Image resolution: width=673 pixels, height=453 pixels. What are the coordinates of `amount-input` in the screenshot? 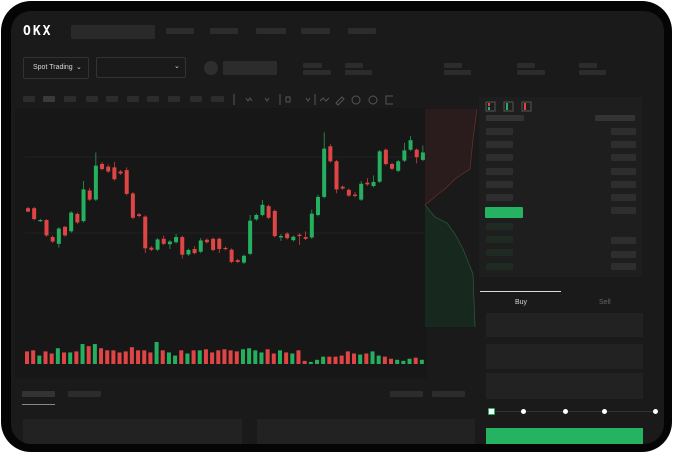 It's located at (564, 356).